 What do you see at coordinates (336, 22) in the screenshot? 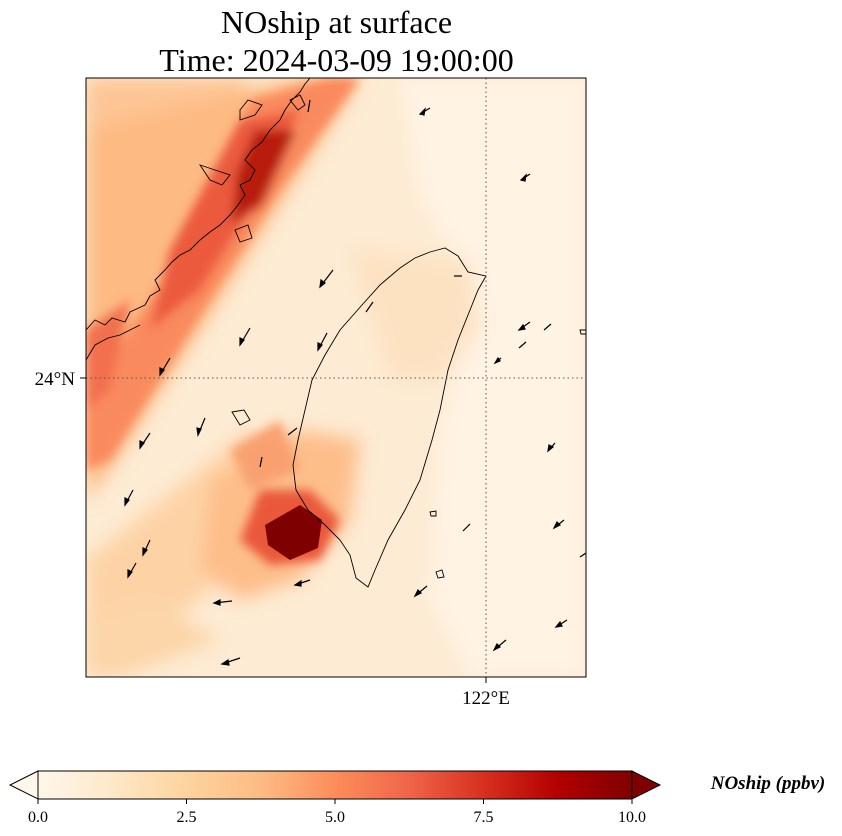
I see `map-title-line-1: NOship at surface` at bounding box center [336, 22].